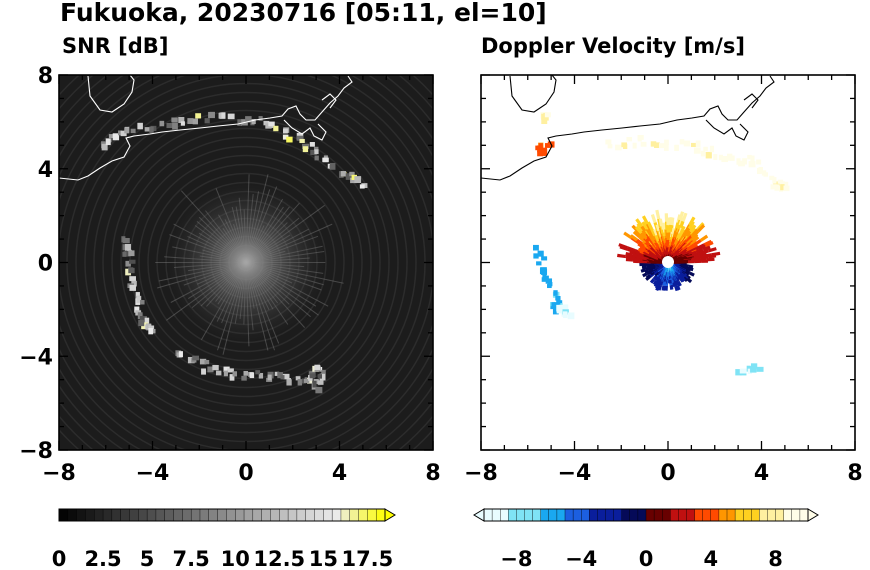  What do you see at coordinates (206, 128) in the screenshot?
I see `coastline-left` at bounding box center [206, 128].